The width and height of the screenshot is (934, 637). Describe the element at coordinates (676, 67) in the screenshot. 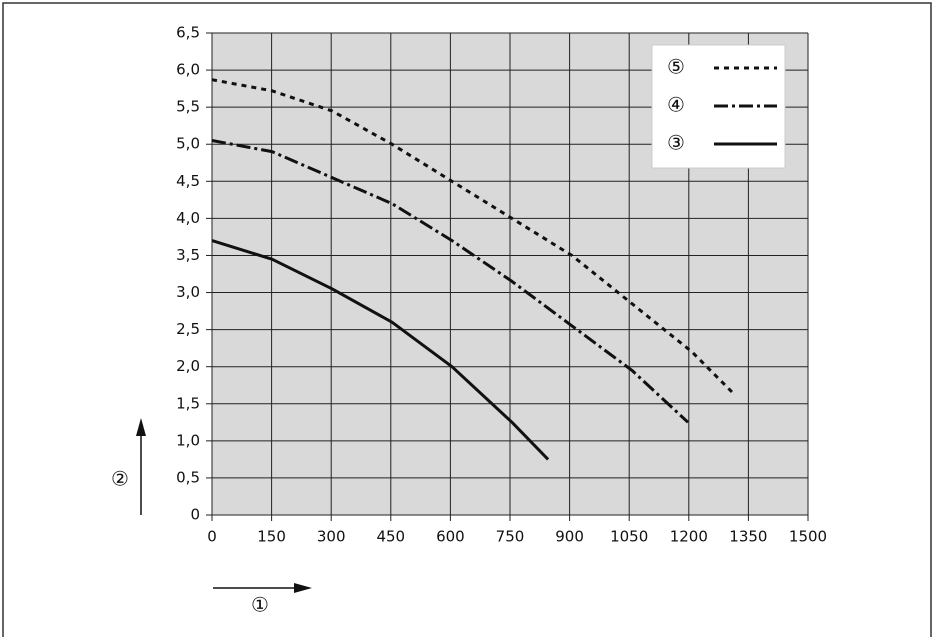

I see `legend-label: ⑤` at that location.